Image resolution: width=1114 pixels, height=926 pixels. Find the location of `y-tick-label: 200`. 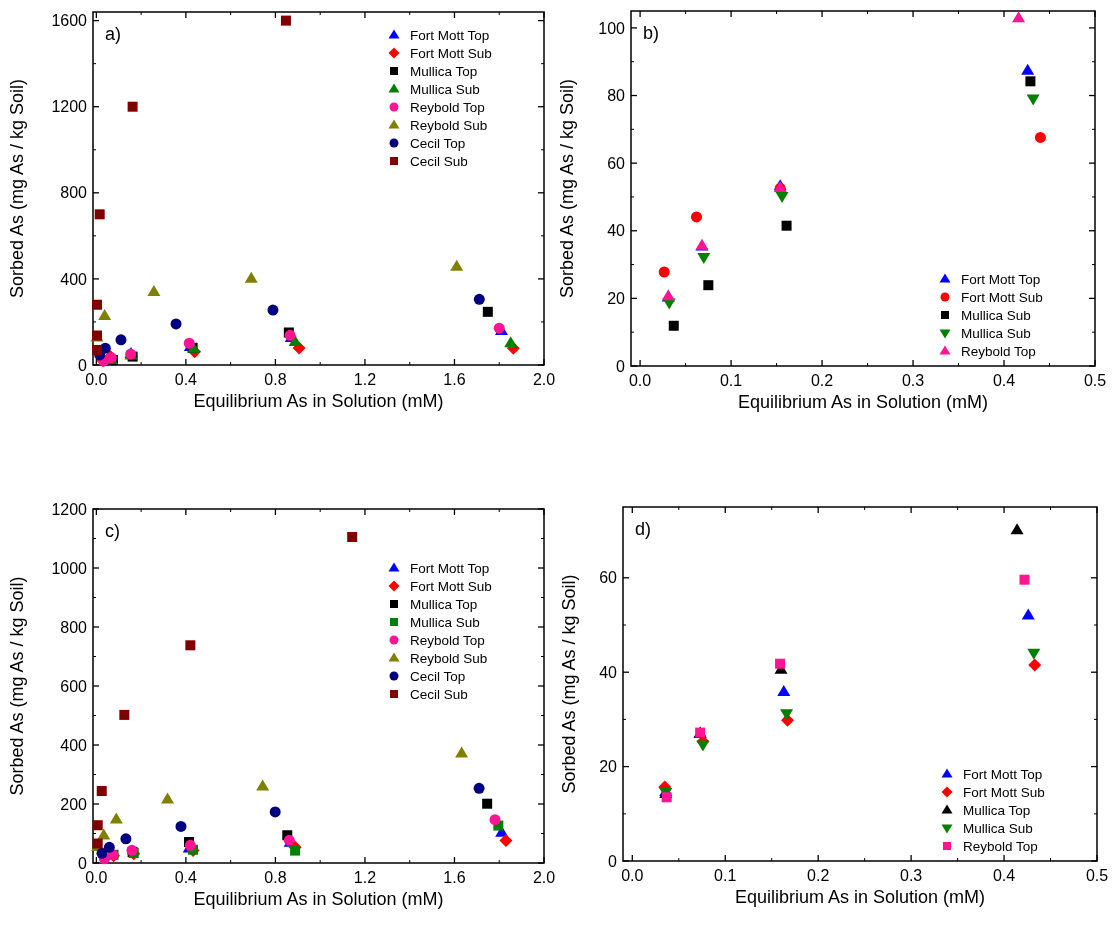

y-tick-label: 200 is located at coordinates (74, 804).